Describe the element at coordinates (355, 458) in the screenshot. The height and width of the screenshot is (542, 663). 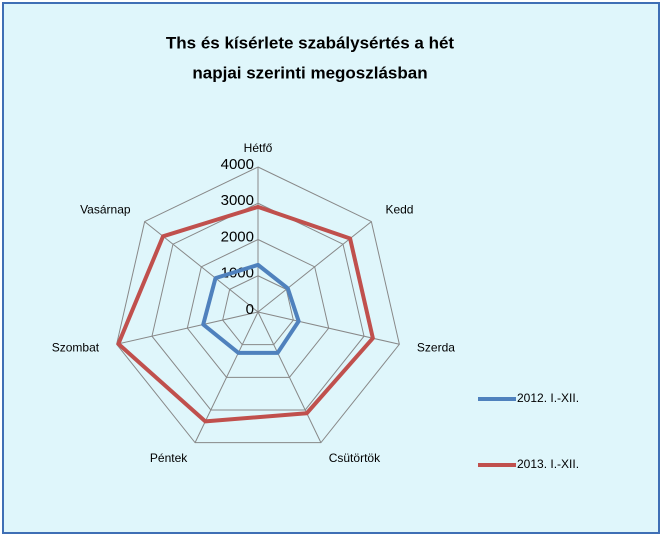
I see `category-label: Csütörtök` at that location.